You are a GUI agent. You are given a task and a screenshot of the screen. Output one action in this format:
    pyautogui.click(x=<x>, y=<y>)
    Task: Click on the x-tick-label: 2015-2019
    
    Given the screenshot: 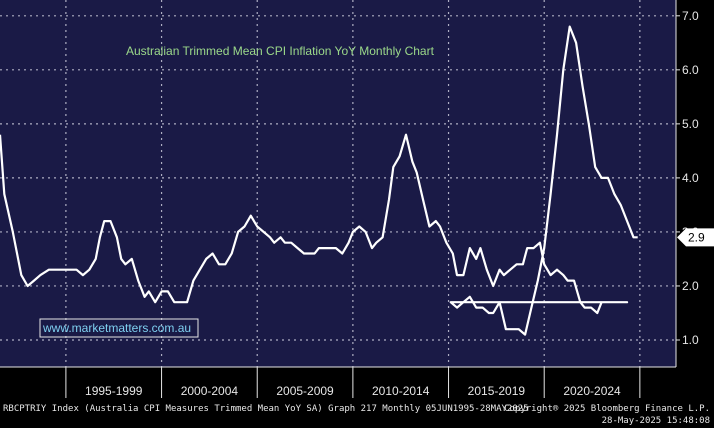 What is the action you would take?
    pyautogui.click(x=497, y=391)
    